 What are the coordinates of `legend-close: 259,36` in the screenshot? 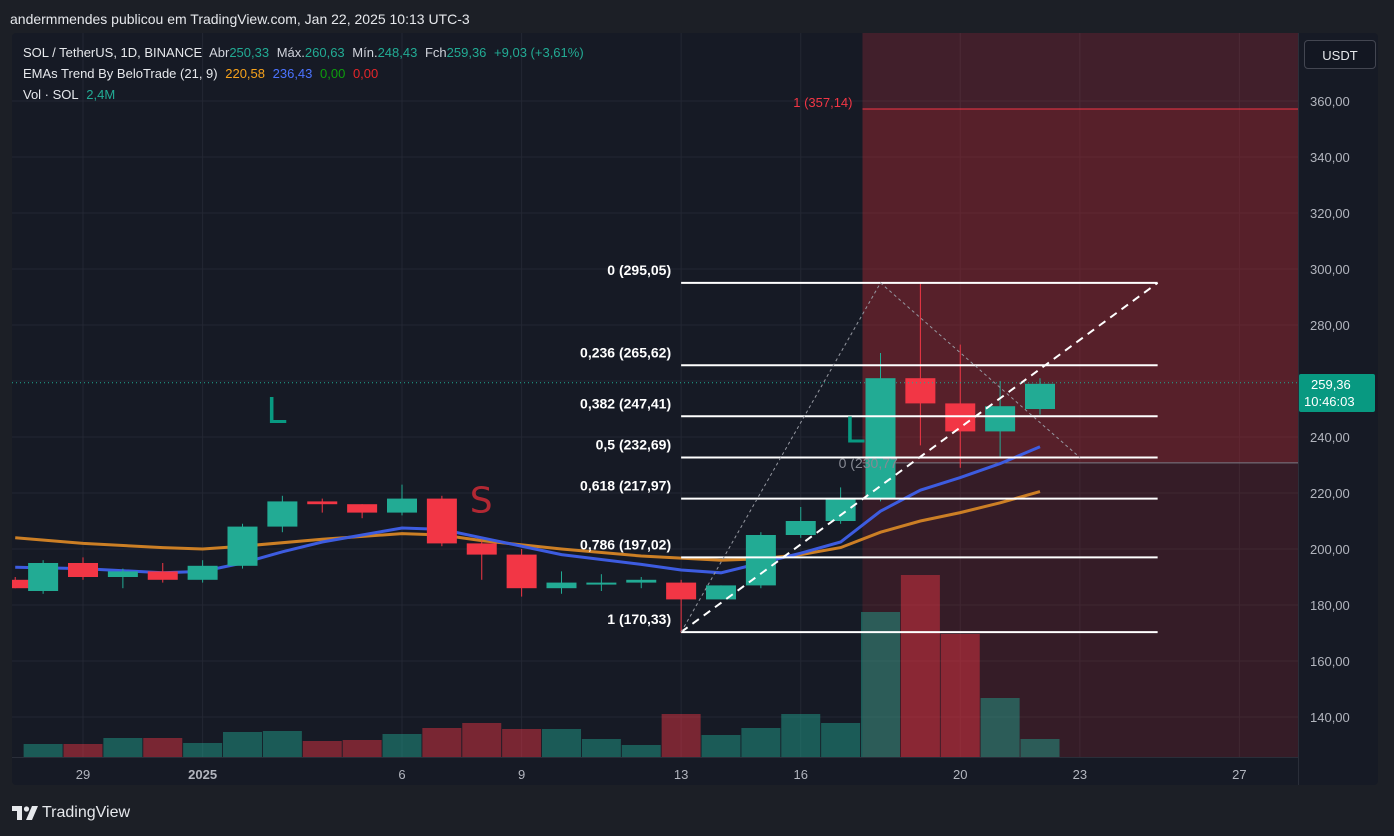 It's located at (466, 52).